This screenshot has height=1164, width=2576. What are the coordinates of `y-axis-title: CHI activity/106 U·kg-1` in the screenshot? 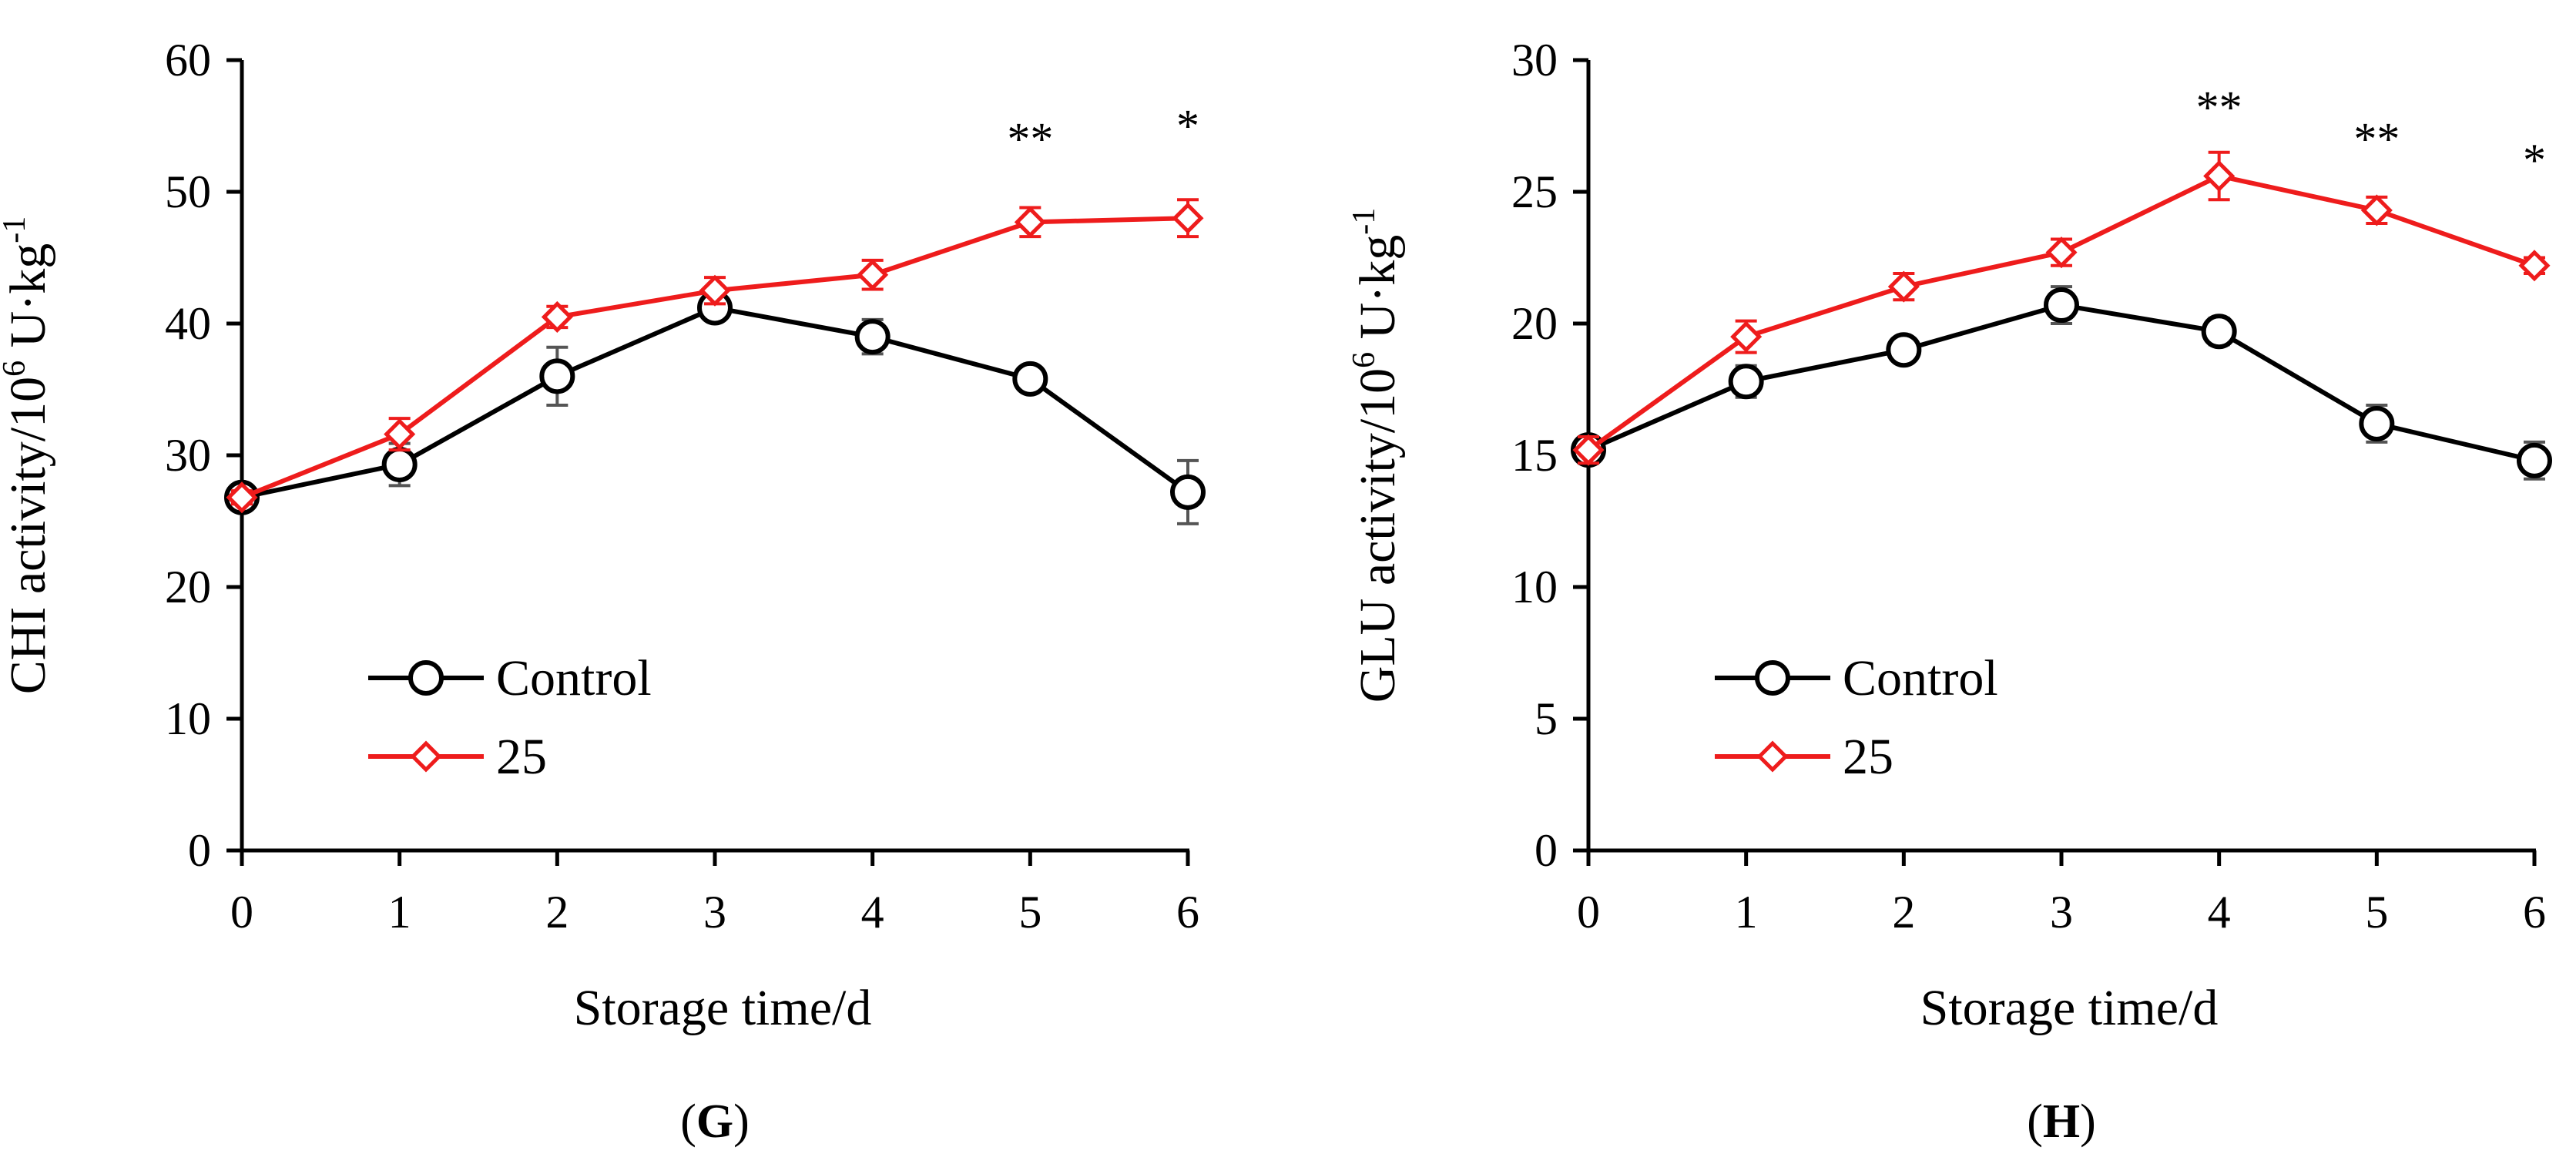 It's located at (28, 456).